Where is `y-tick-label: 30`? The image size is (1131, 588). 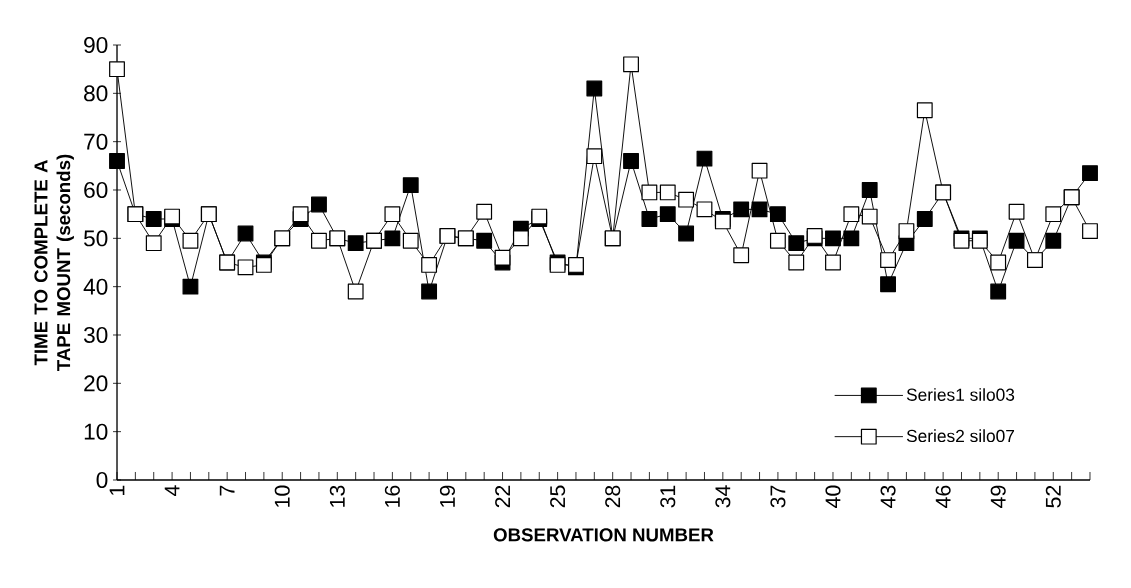 y-tick-label: 30 is located at coordinates (95, 335).